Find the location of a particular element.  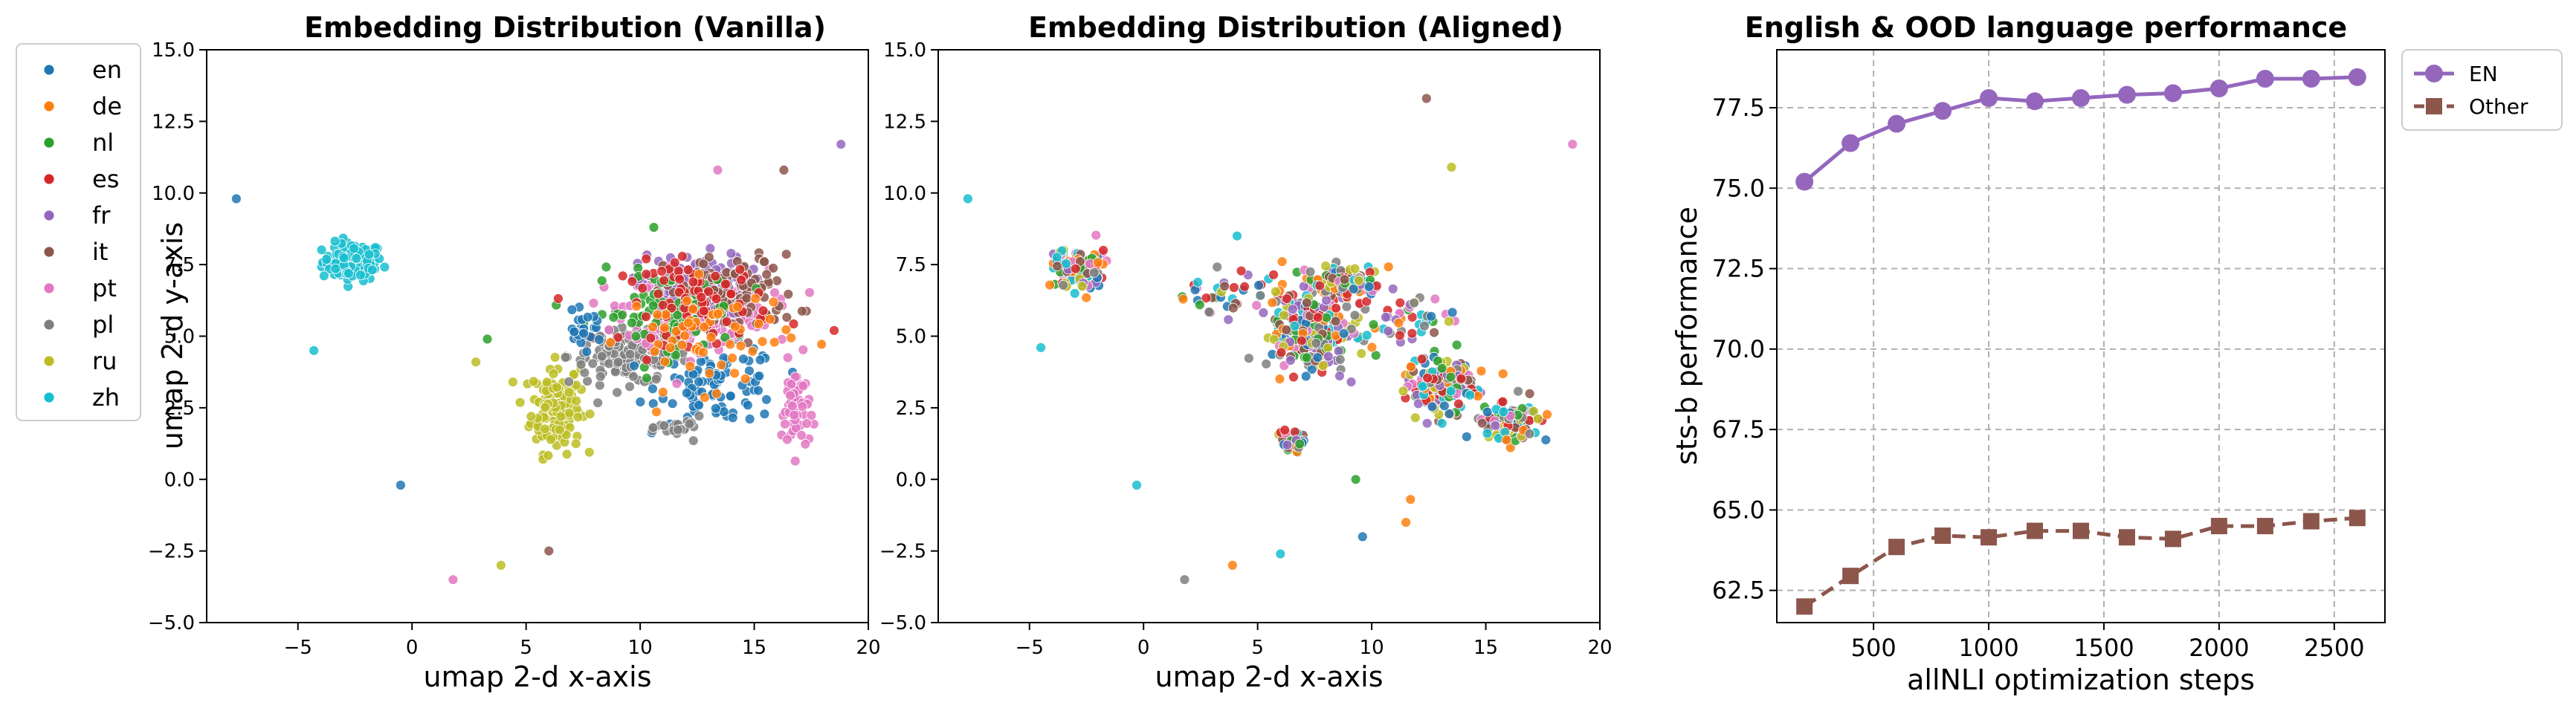

vanilla-y-tick-label: 5.0 is located at coordinates (179, 337).